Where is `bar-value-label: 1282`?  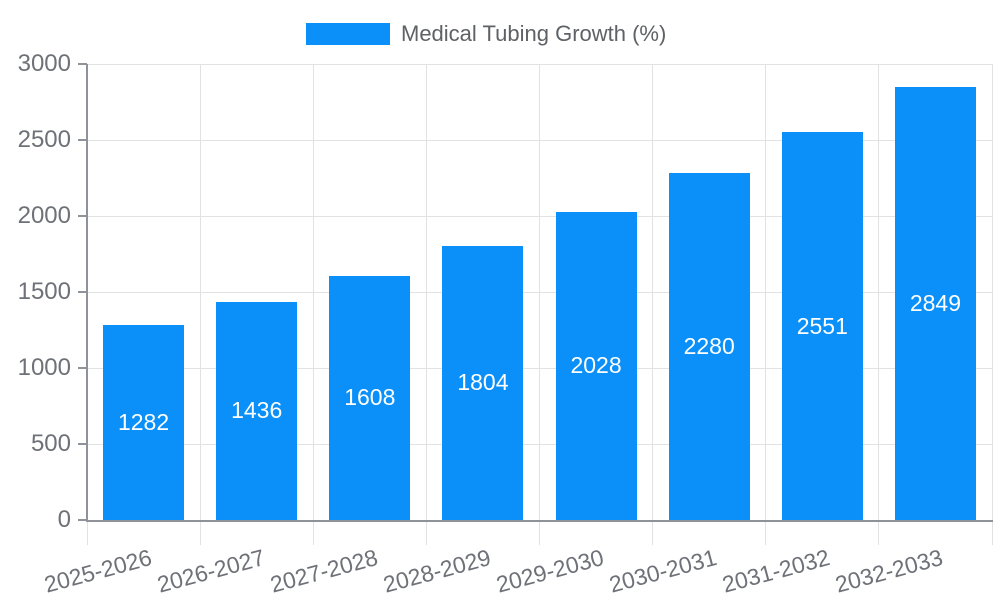 bar-value-label: 1282 is located at coordinates (143, 422).